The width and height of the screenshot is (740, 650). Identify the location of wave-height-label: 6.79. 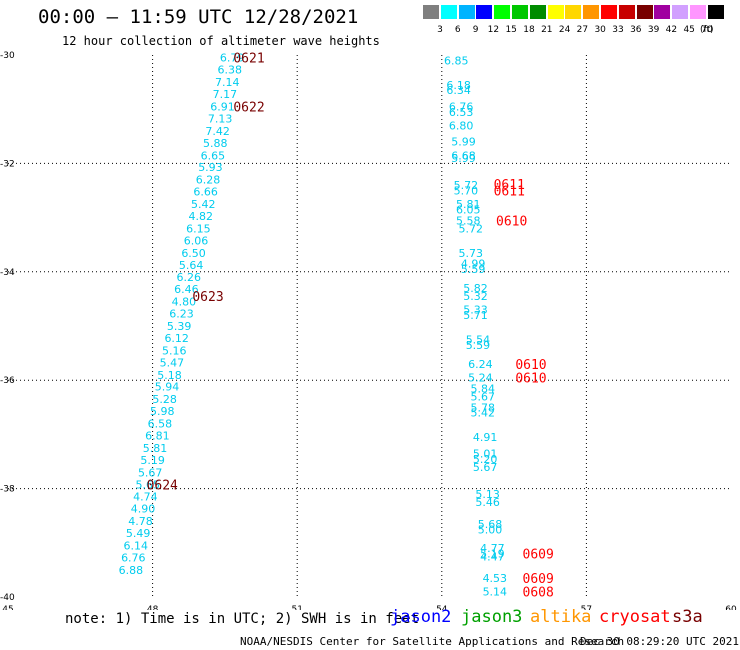
(232, 58).